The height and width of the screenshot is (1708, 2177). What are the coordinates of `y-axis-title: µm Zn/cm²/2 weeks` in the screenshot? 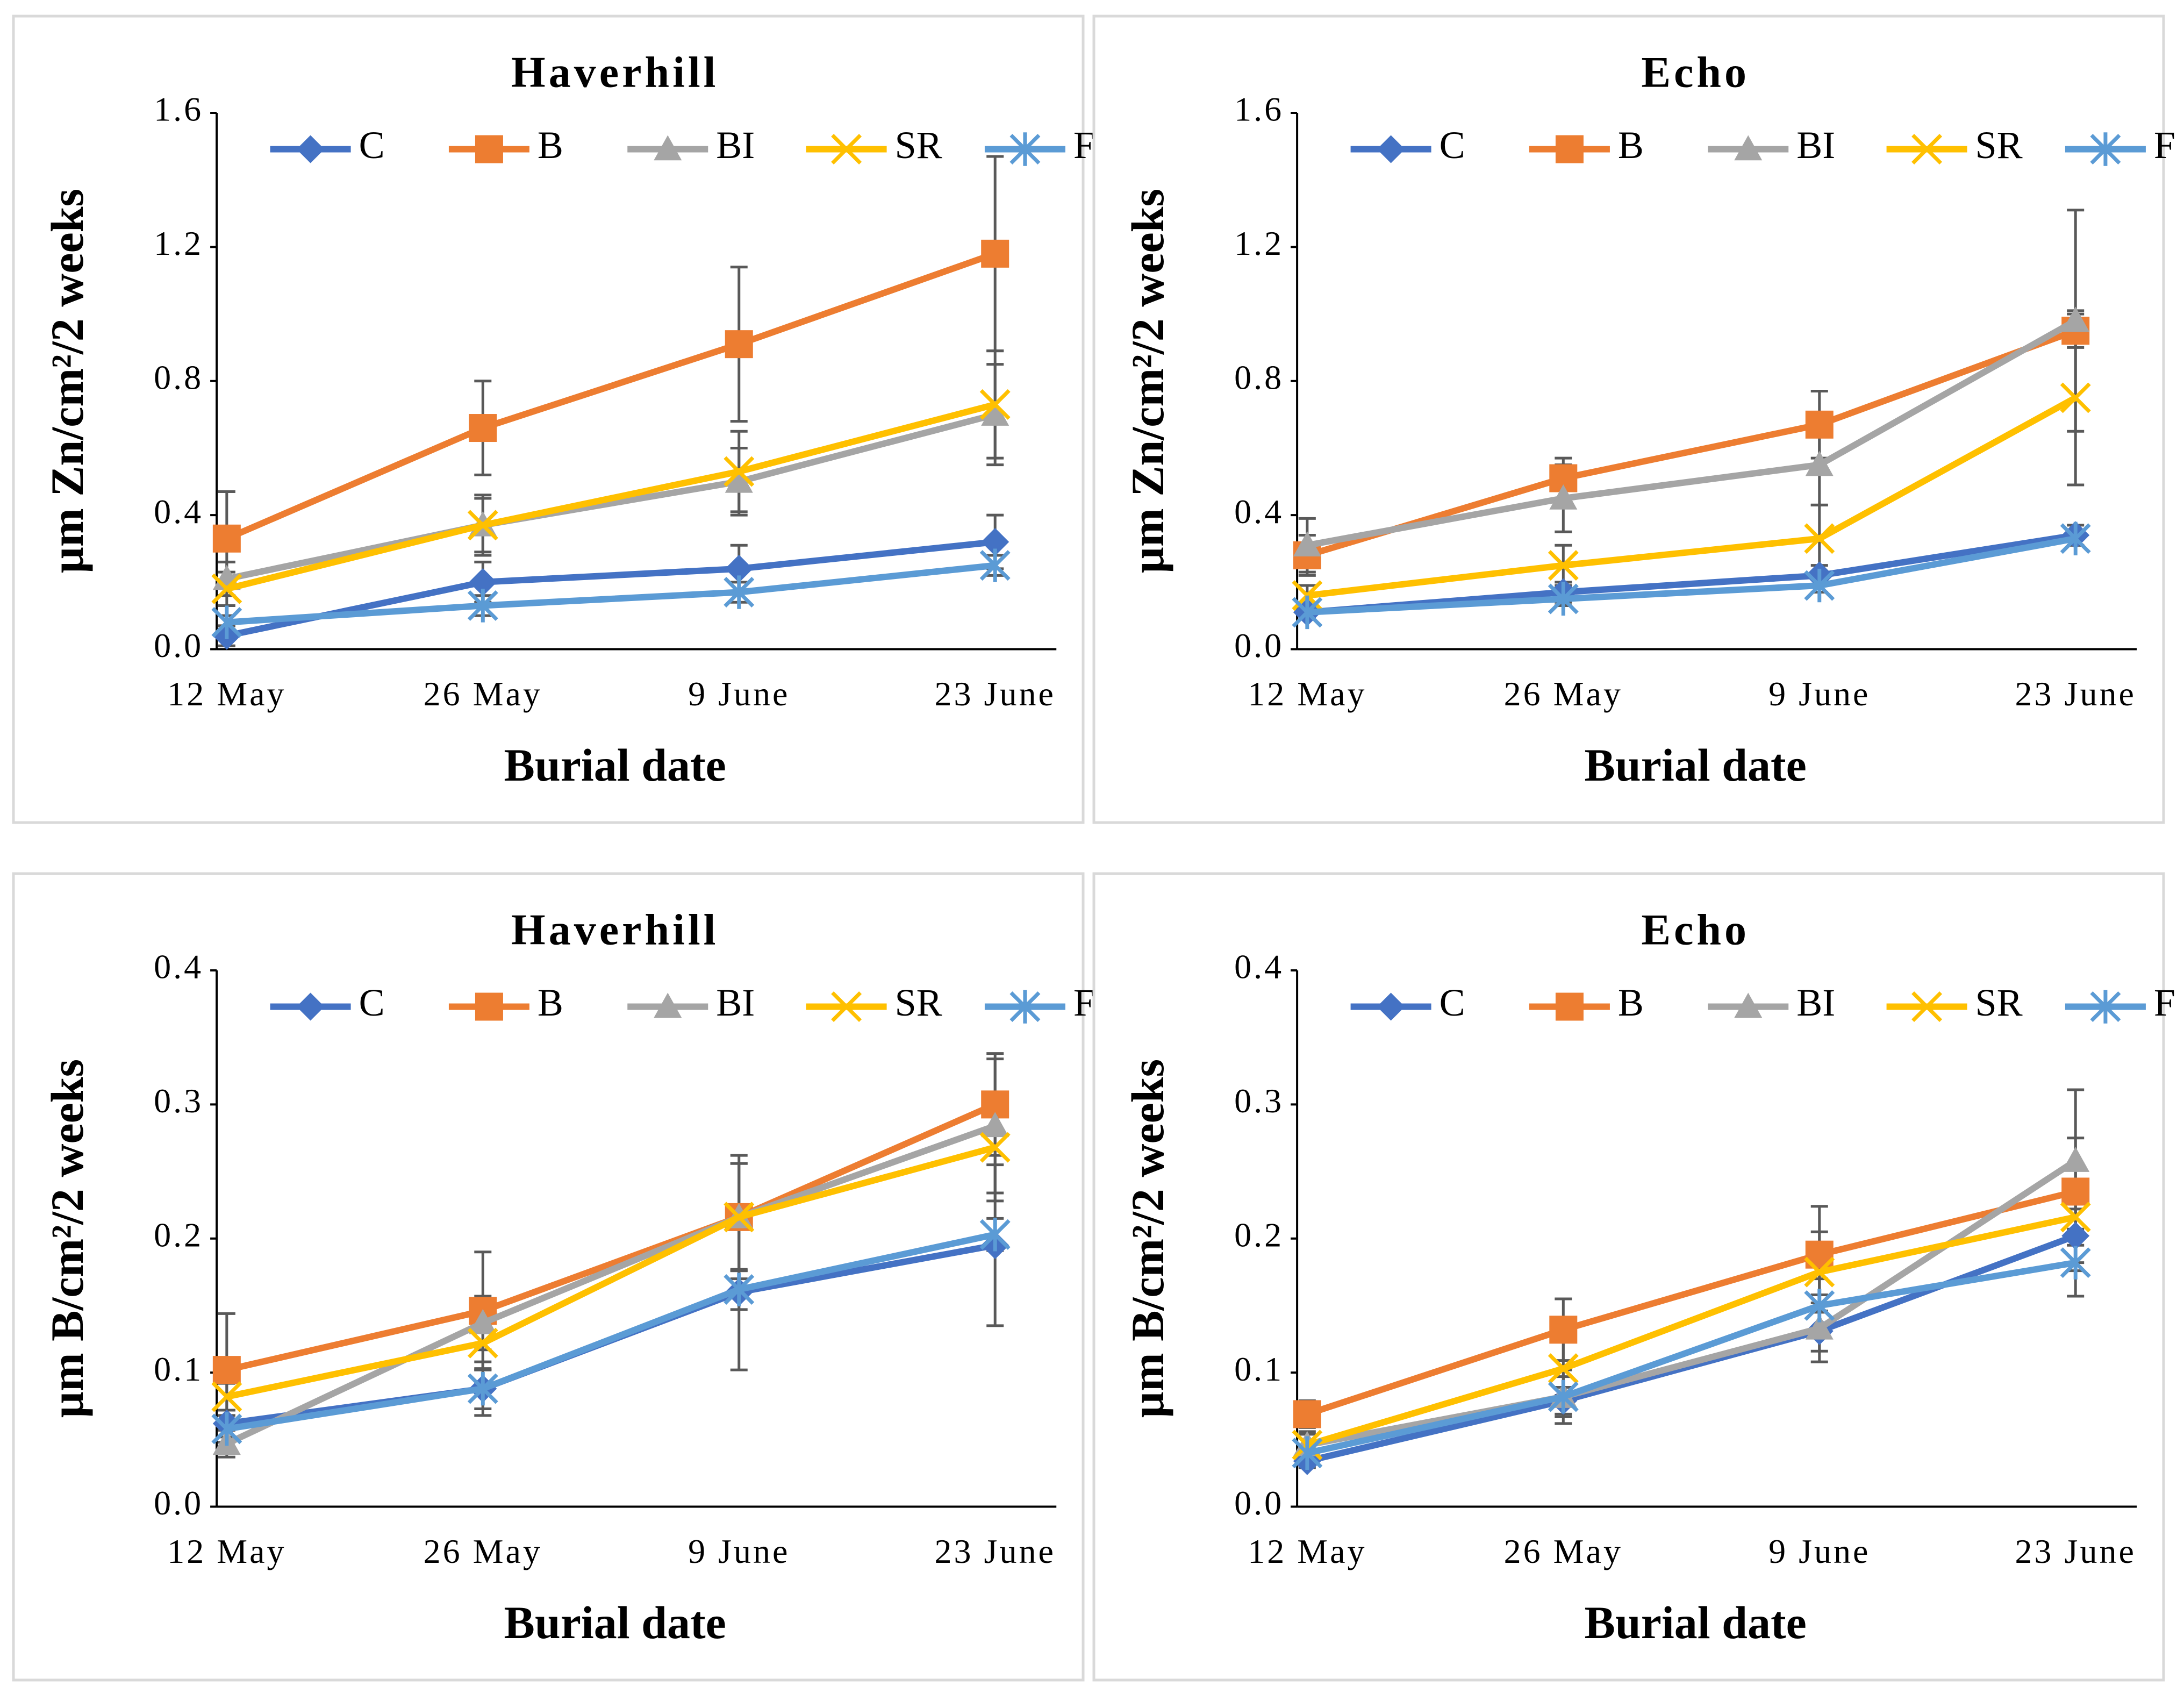 It's located at (67, 381).